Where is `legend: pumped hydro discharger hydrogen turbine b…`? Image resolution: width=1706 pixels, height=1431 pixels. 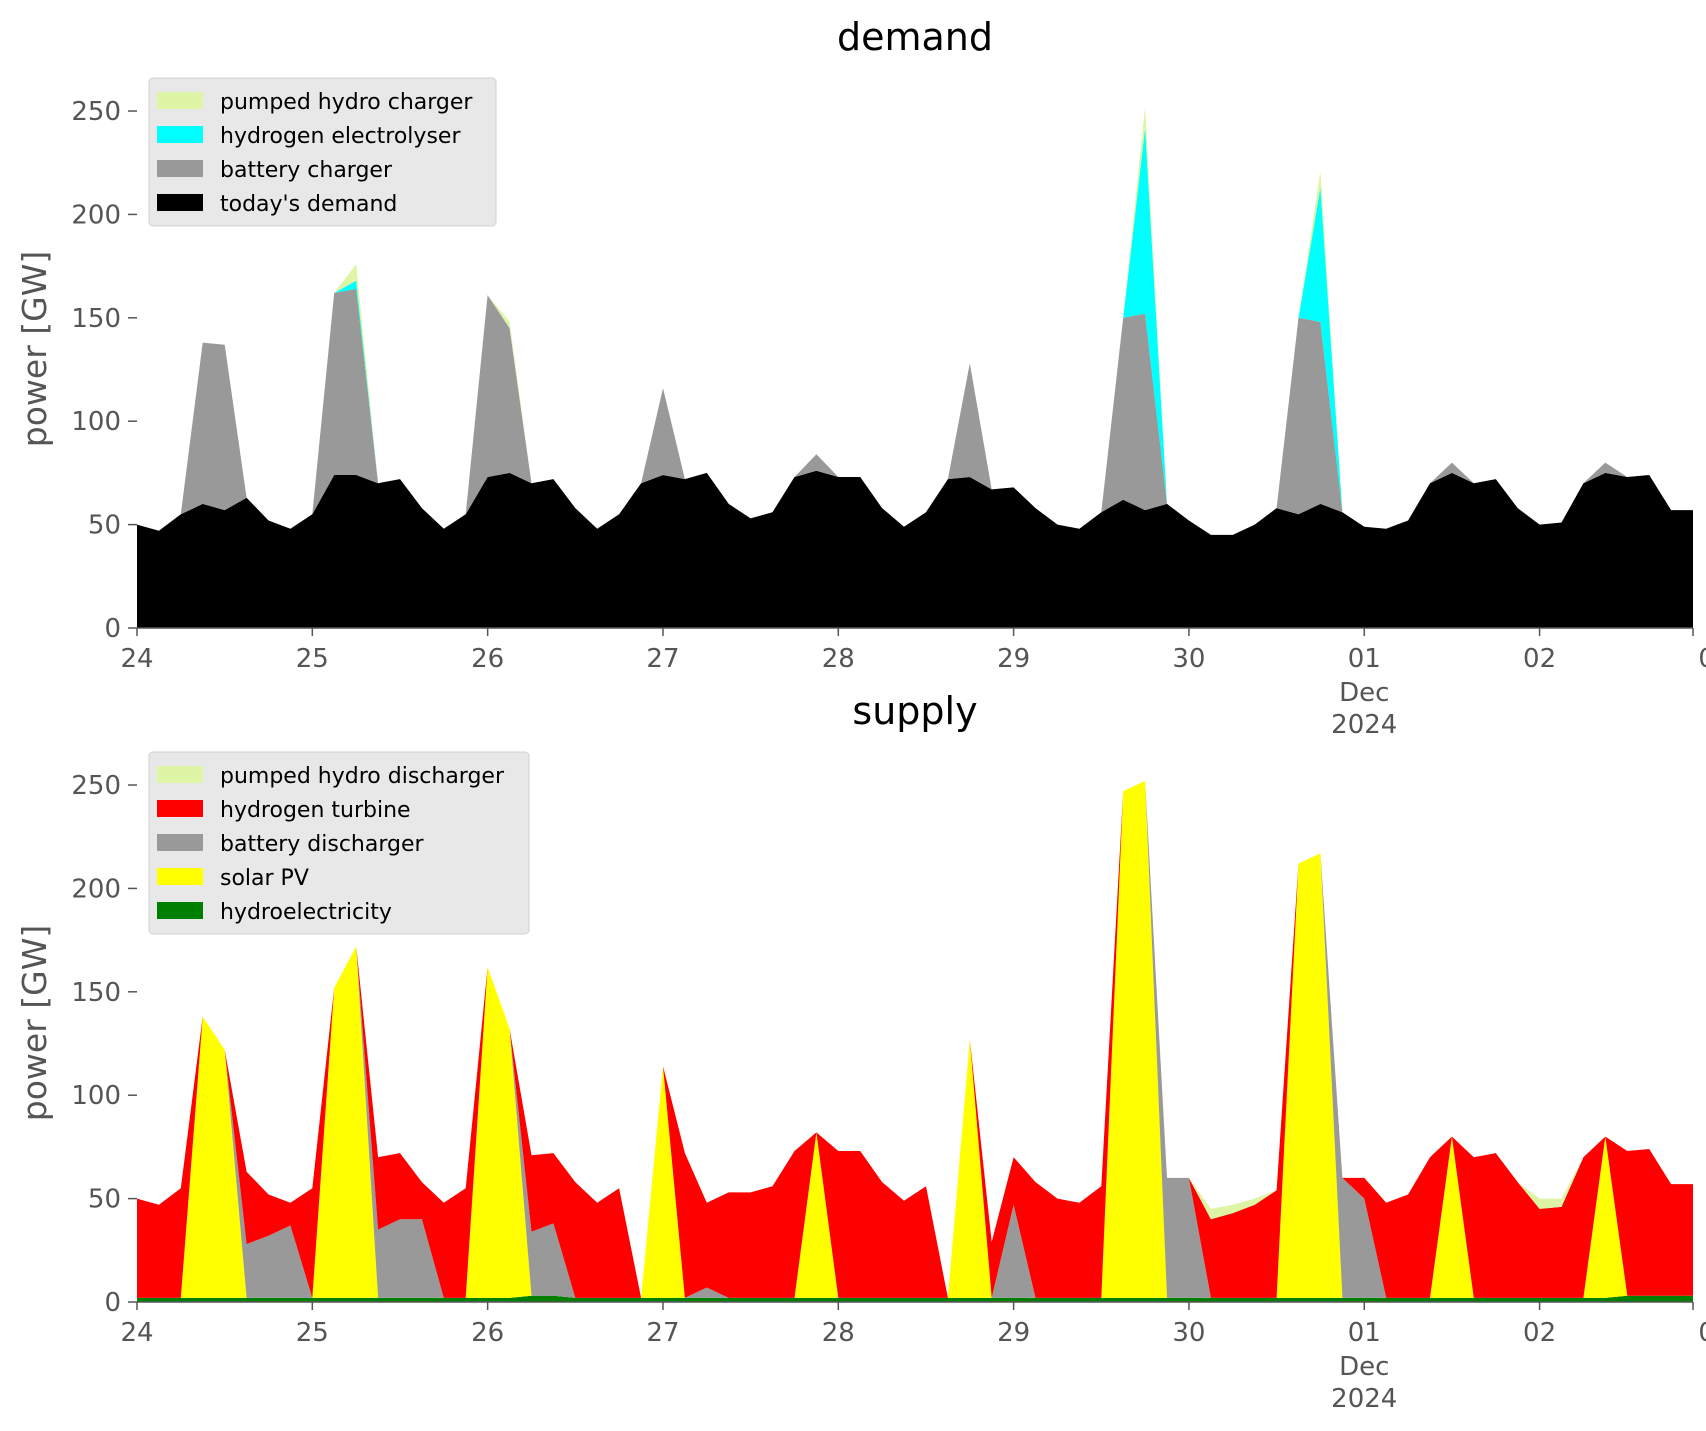
legend: pumped hydro discharger hydrogen turbine b… is located at coordinates (339, 843).